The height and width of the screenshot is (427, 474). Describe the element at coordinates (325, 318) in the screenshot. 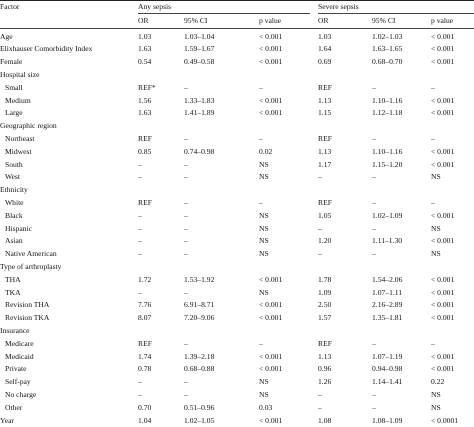

I see `cell-or-severe: 1.57` at that location.